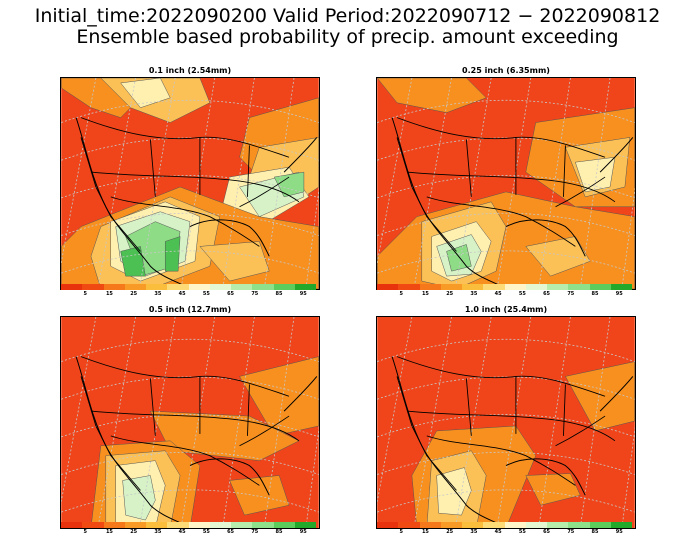  I want to click on panel-title-2: 0.25 inch (6.35mm), so click(506, 70).